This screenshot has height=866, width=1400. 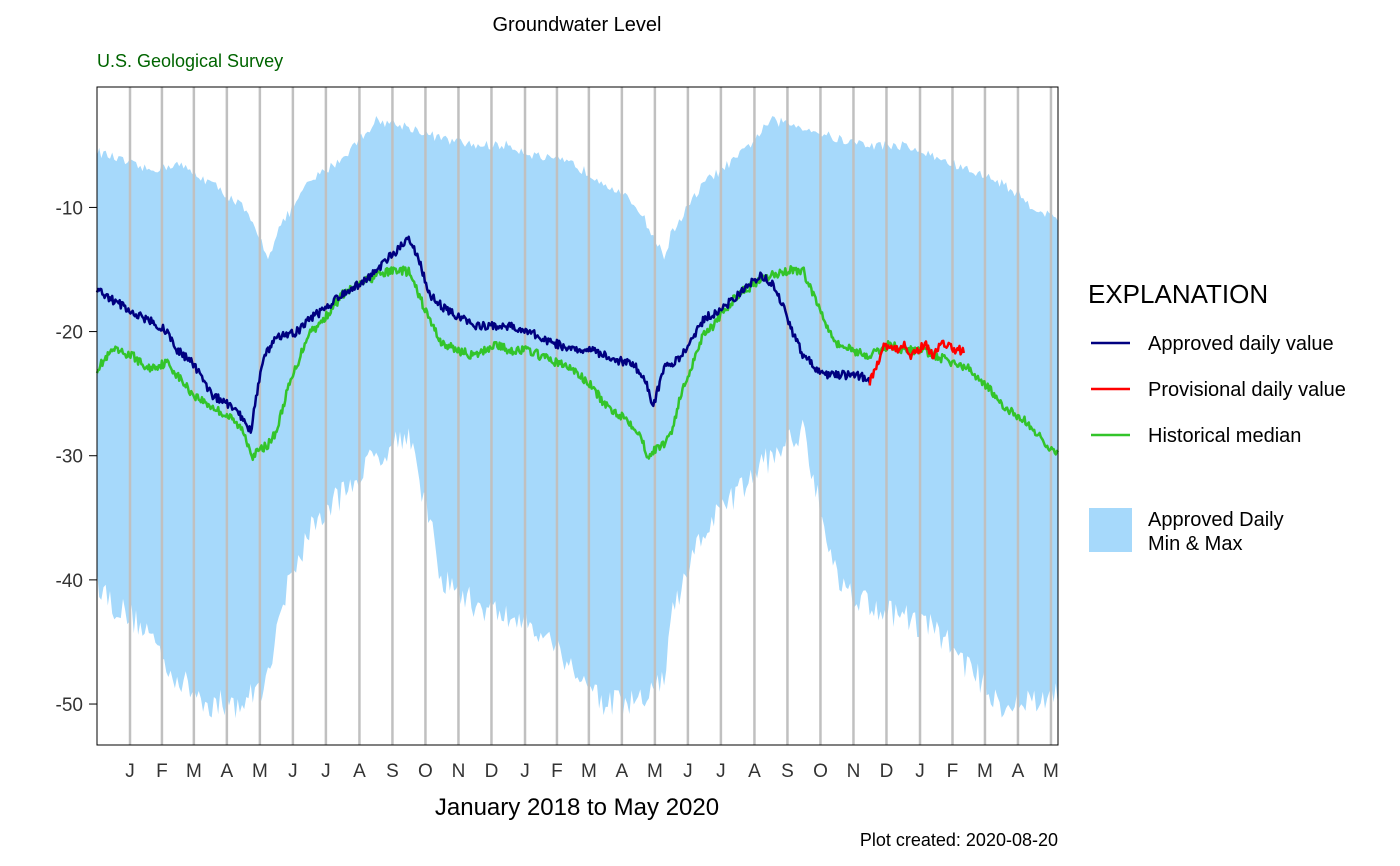 What do you see at coordinates (190, 61) in the screenshot?
I see `chart-subtitle: U.S. Geological Survey` at bounding box center [190, 61].